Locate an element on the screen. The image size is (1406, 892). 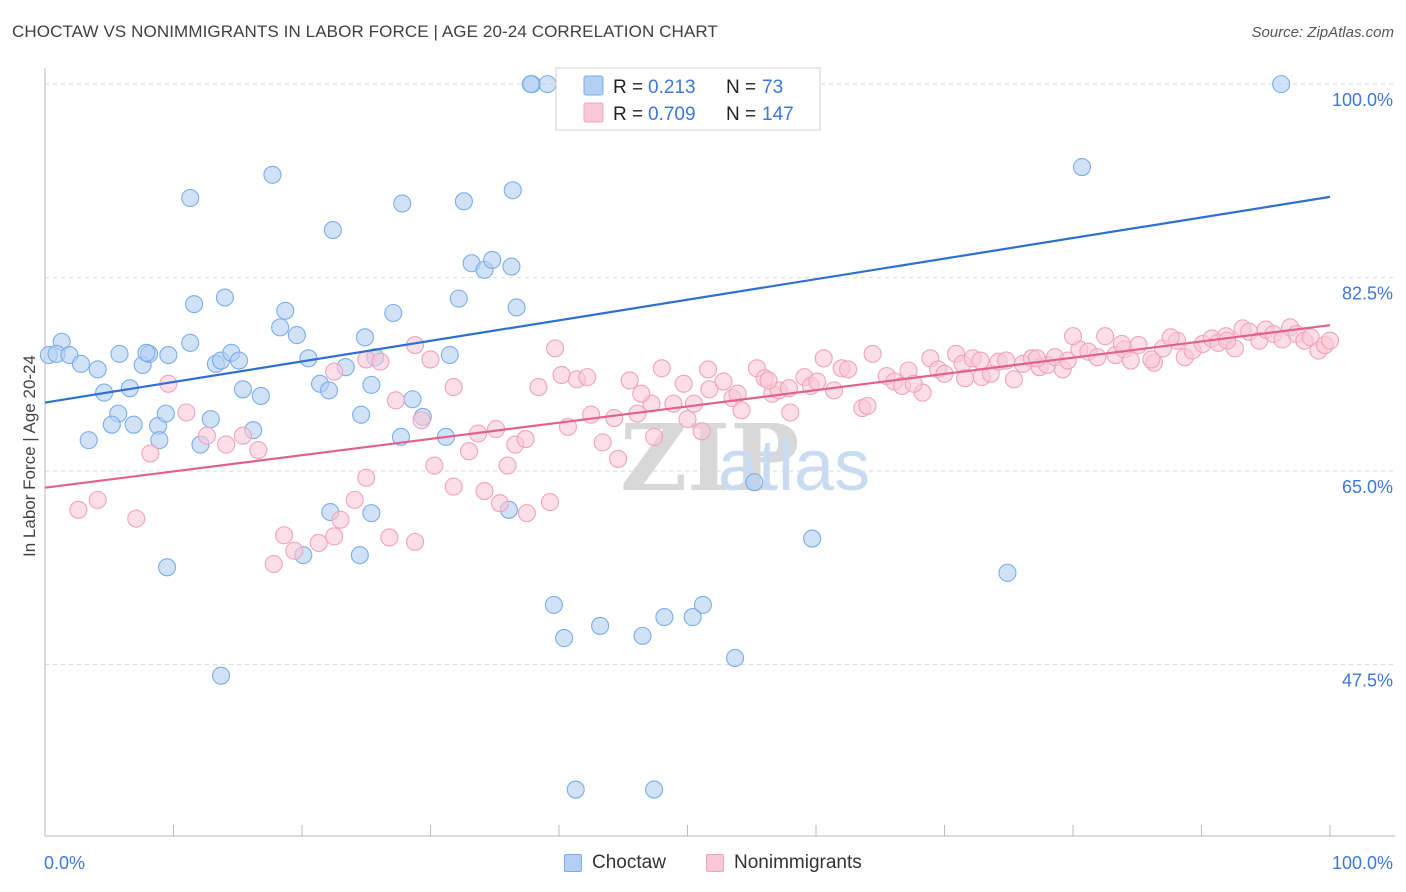
legend-label-choctaw: Choctaw is located at coordinates (629, 862).